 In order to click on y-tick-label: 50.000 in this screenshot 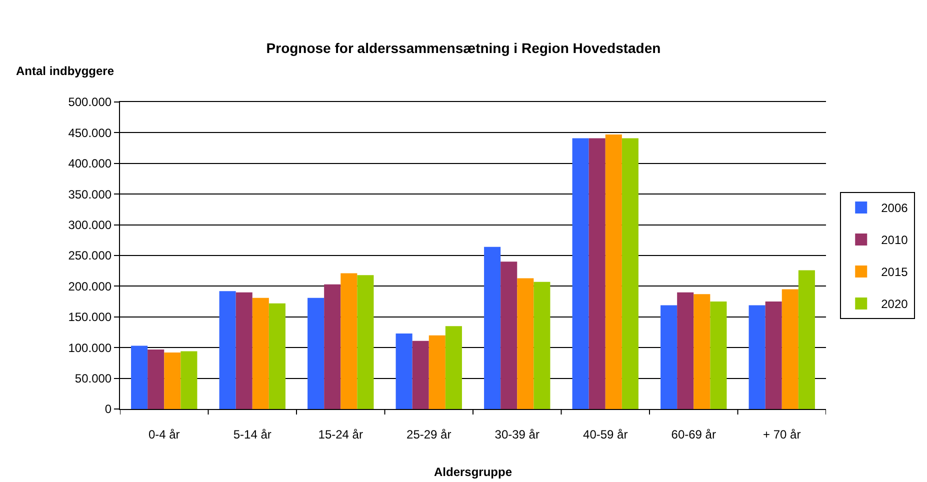, I will do `click(93, 379)`.